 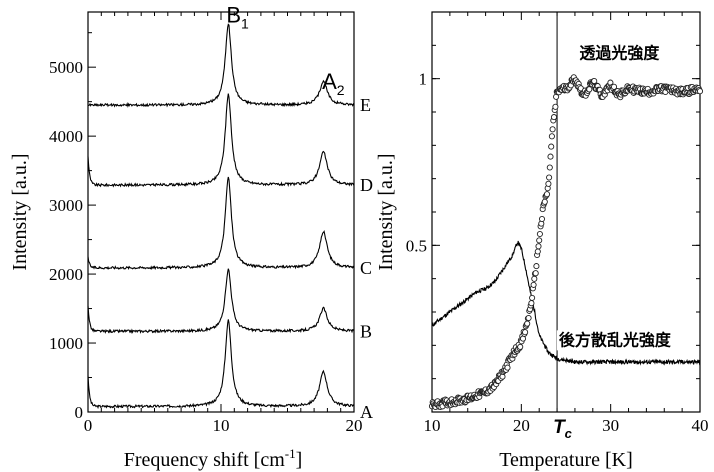 I want to click on y-tick-label: 3000, so click(x=66, y=205).